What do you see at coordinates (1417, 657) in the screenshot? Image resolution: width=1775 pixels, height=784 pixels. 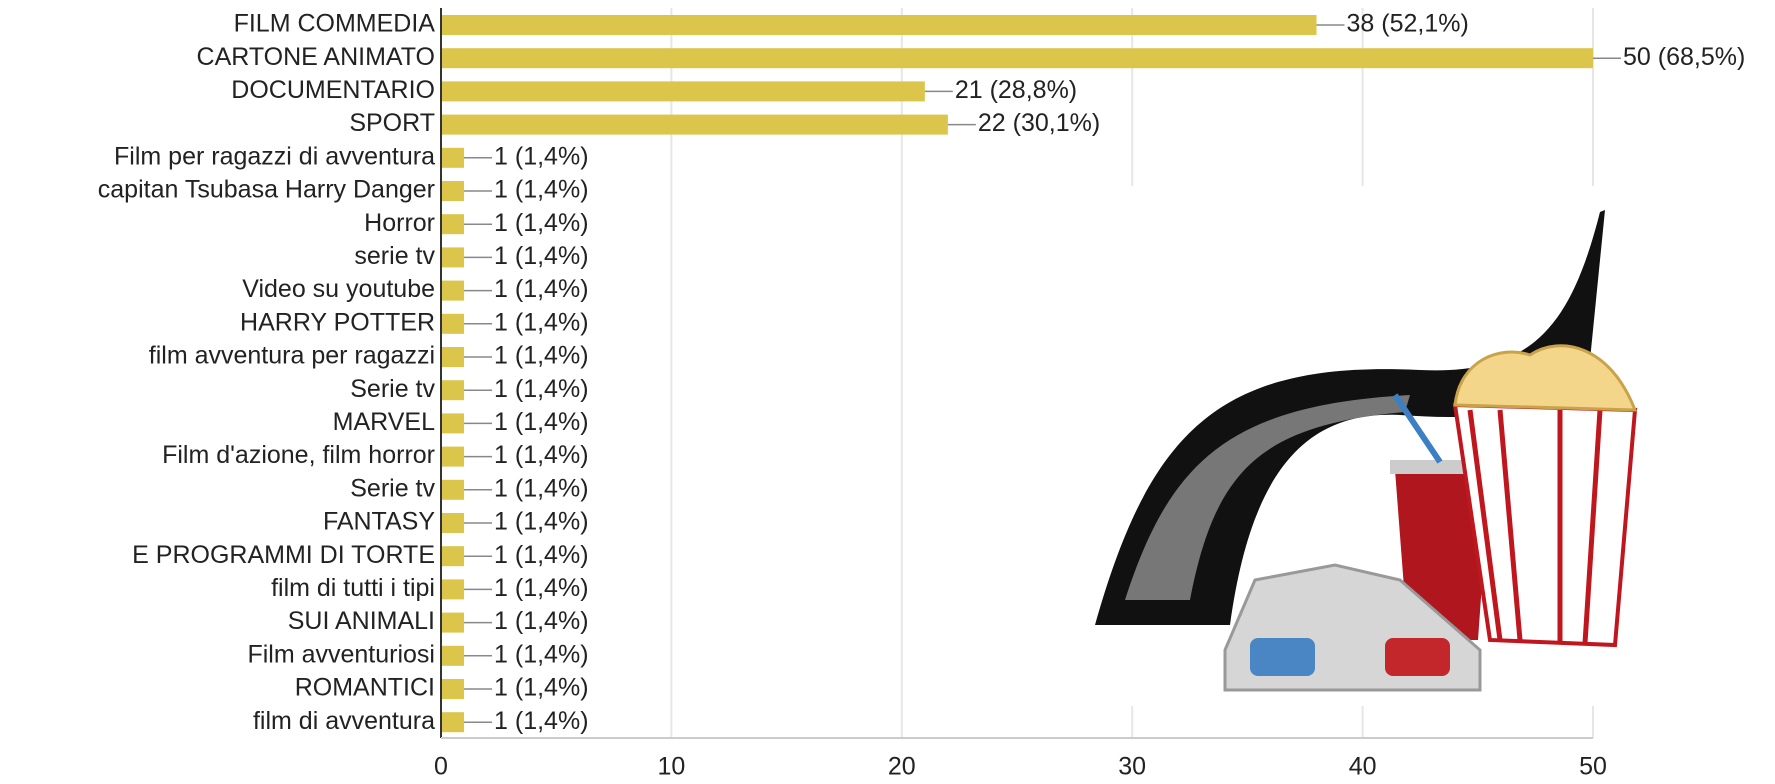 I see `lens-red` at bounding box center [1417, 657].